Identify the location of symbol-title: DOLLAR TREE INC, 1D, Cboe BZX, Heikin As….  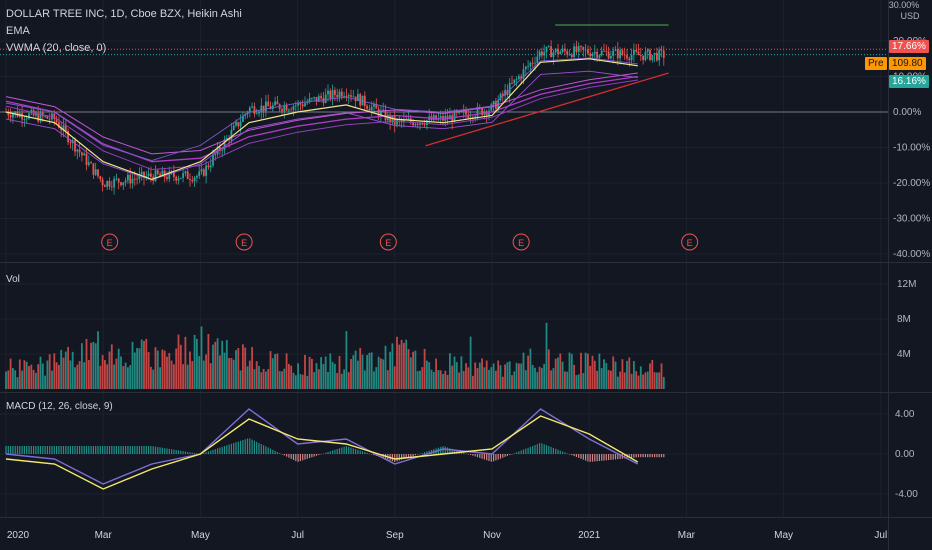
(124, 14).